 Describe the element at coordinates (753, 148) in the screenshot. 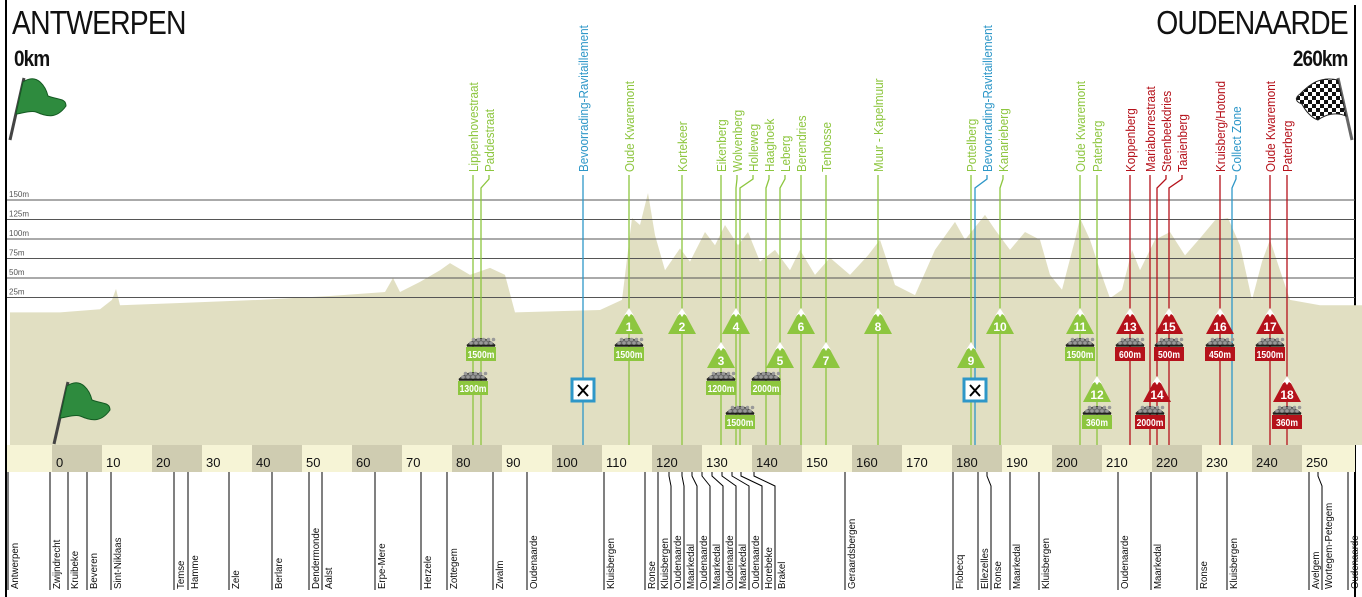

I see `climb-label: Holleweg` at that location.